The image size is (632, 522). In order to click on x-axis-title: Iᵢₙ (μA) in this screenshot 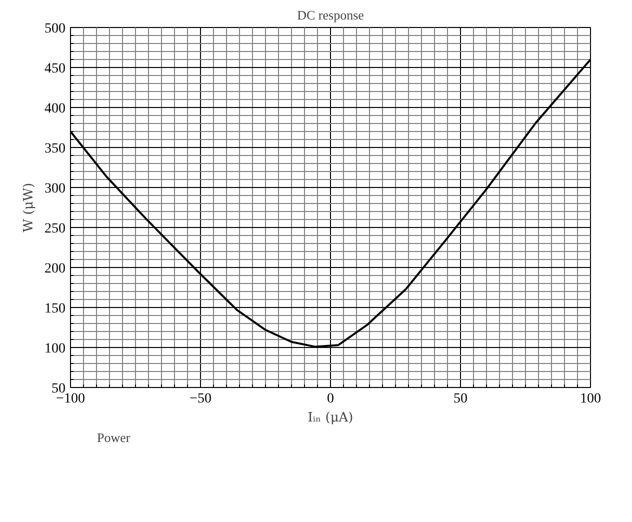, I will do `click(331, 418)`.